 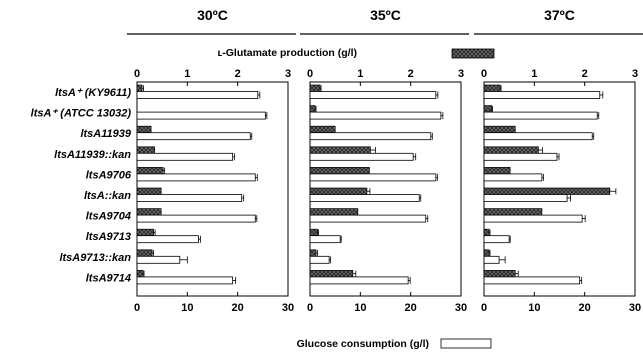 I want to click on strain-label: ltsA11939::kan, so click(x=92, y=155).